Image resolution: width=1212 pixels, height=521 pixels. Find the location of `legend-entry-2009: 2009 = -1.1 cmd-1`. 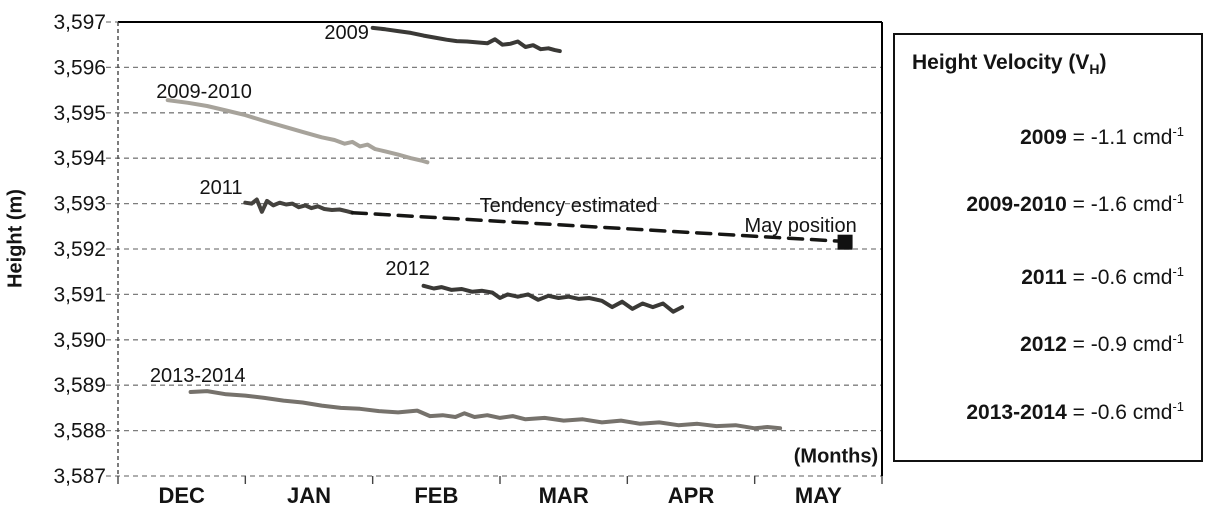

legend-entry-2009: 2009 = -1.1 cmd-1 is located at coordinates (1102, 135).